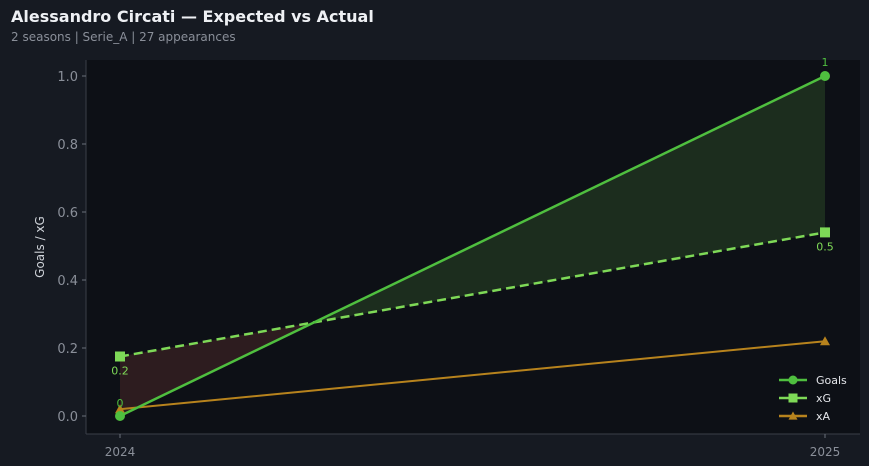 The height and width of the screenshot is (466, 869). Describe the element at coordinates (793, 398) in the screenshot. I see `legend-square-icon` at that location.